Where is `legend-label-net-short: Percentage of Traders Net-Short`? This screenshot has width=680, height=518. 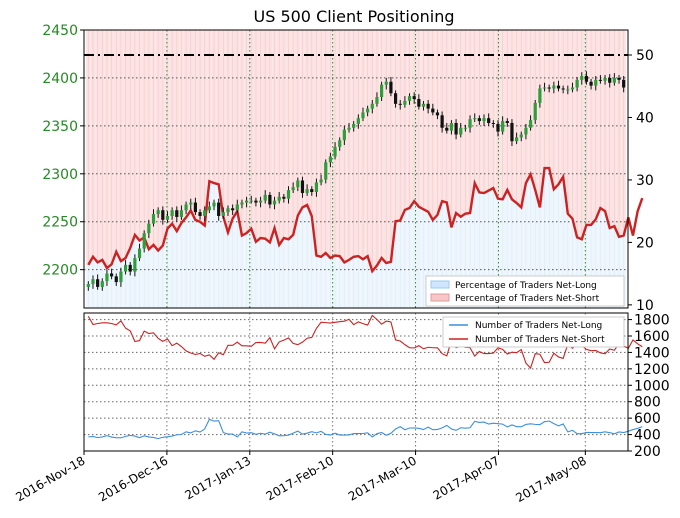 legend-label-net-short: Percentage of Traders Net-Short is located at coordinates (527, 299).